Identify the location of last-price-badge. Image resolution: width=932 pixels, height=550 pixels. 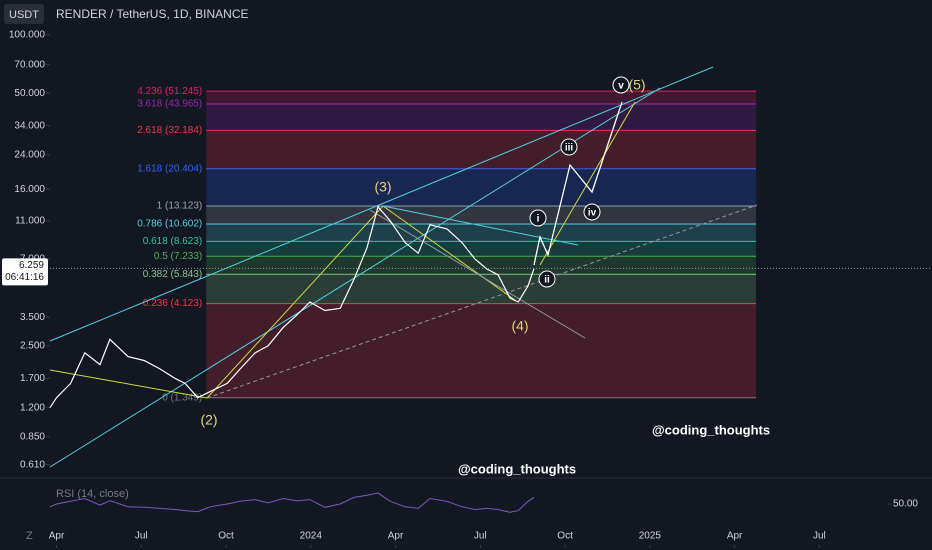
(25, 272).